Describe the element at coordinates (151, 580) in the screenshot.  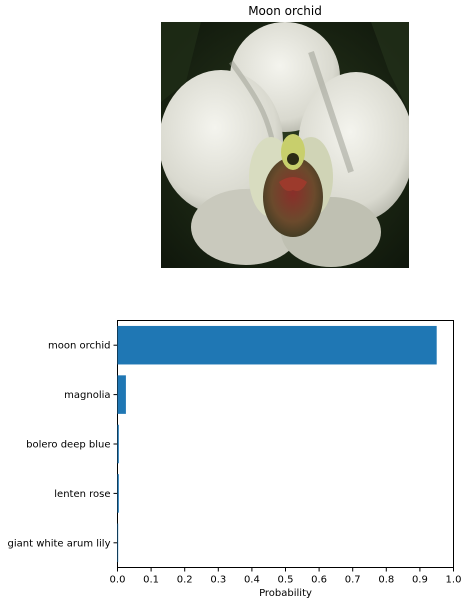
I see `x-tick-label: 0.1` at that location.